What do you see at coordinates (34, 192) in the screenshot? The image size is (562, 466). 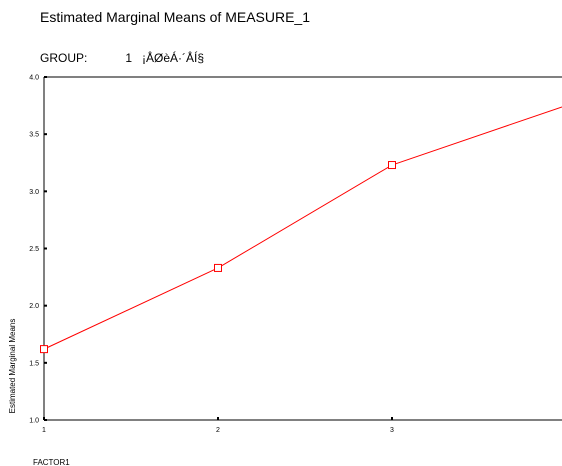 I see `y-tick-label: 3.0` at bounding box center [34, 192].